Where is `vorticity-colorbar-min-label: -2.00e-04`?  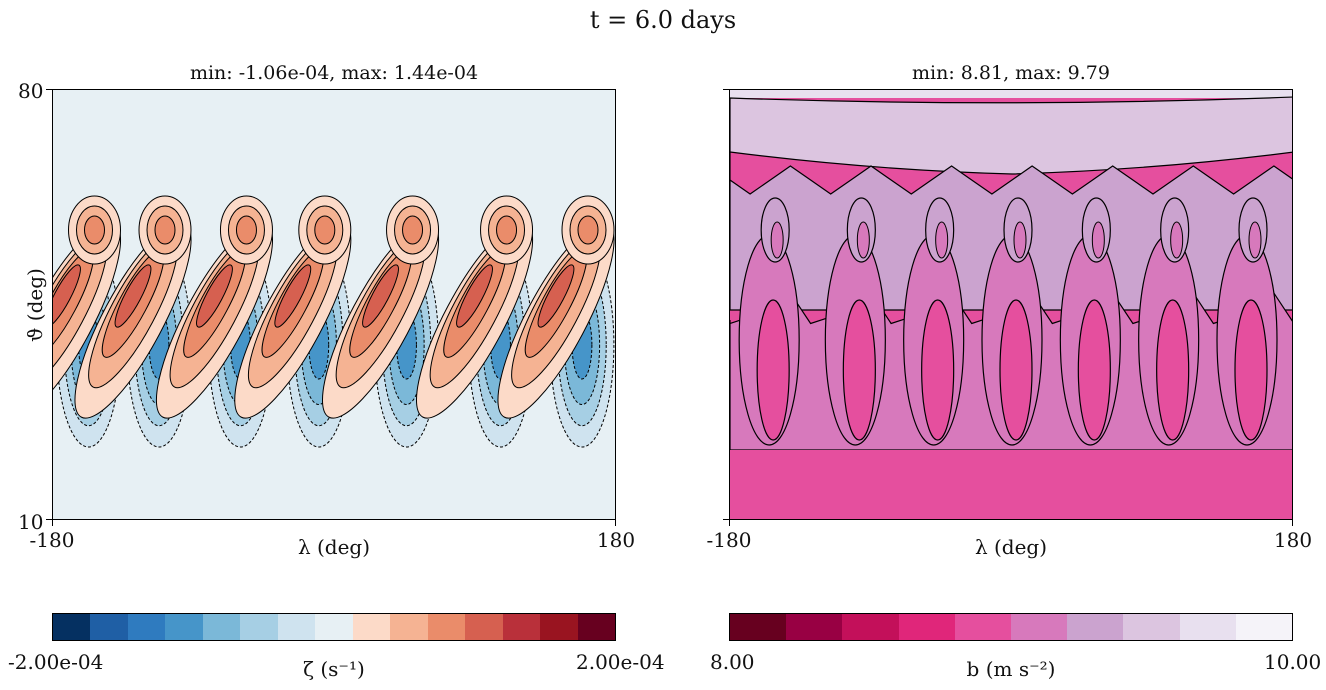 vorticity-colorbar-min-label: -2.00e-04 is located at coordinates (56, 662).